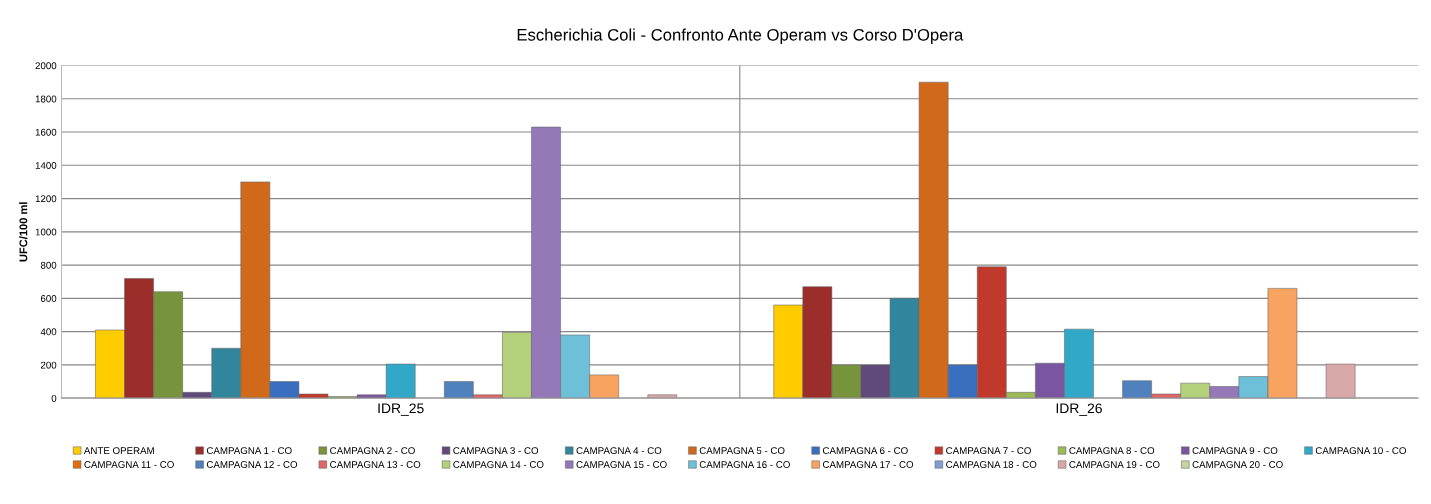 This screenshot has height=504, width=1431. What do you see at coordinates (46, 99) in the screenshot?
I see `y-tick-label: 1800` at bounding box center [46, 99].